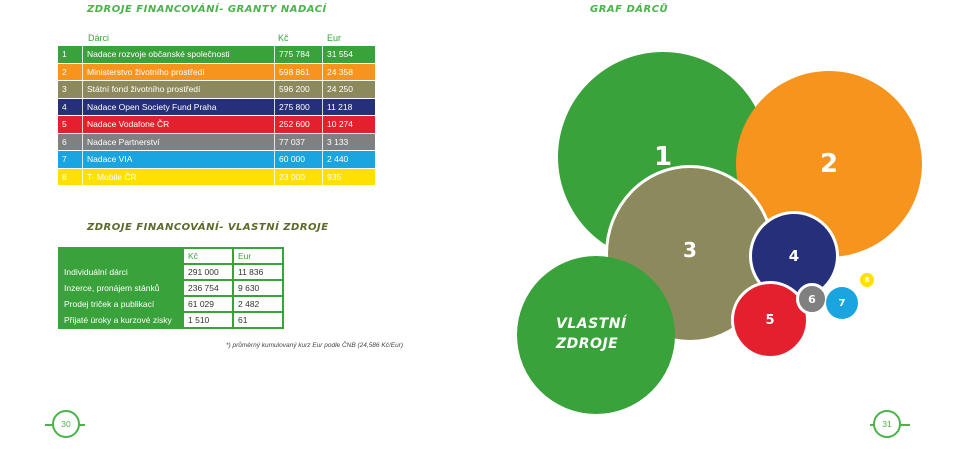 Image resolution: width=960 pixels, height=465 pixels. Describe the element at coordinates (178, 124) in the screenshot. I see `donor-cell-name: Nadace Vodafone ČR` at that location.